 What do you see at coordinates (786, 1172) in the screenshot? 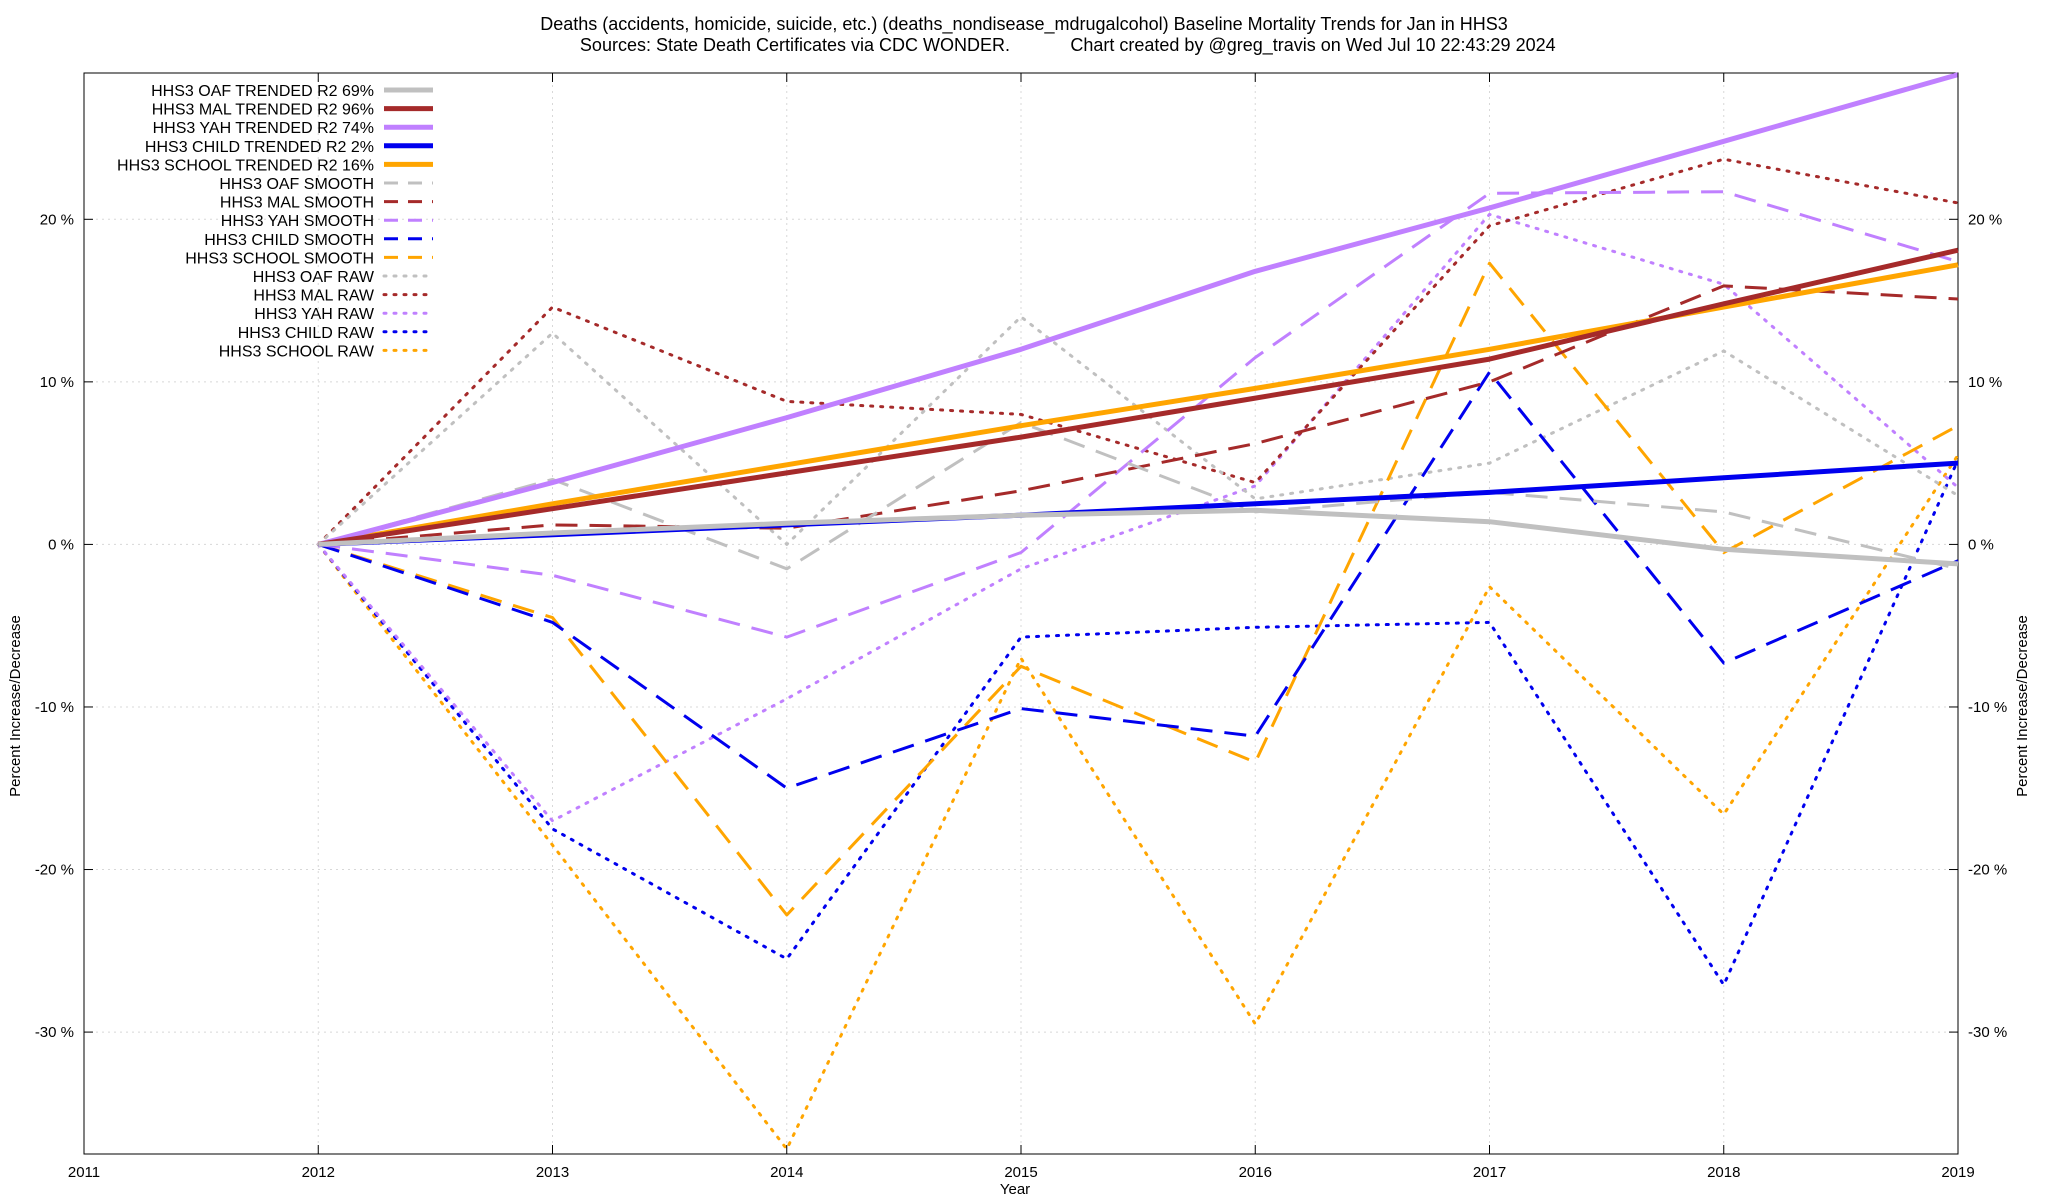
I see `x-tick-label: 2014` at bounding box center [786, 1172].